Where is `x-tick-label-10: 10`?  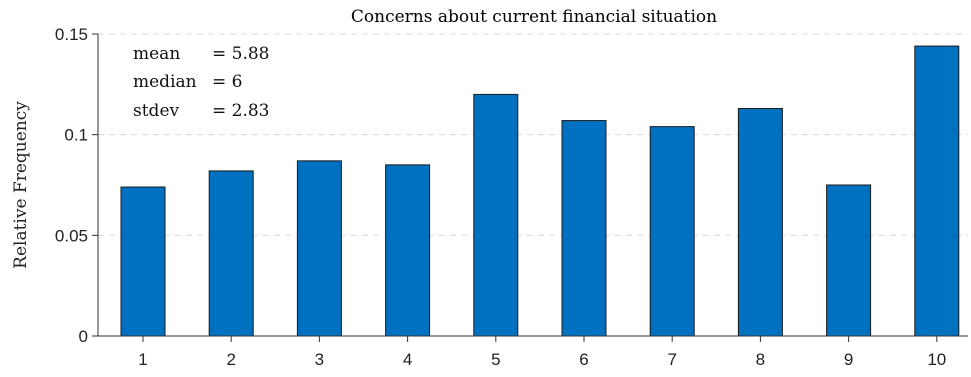 x-tick-label-10: 10 is located at coordinates (936, 359).